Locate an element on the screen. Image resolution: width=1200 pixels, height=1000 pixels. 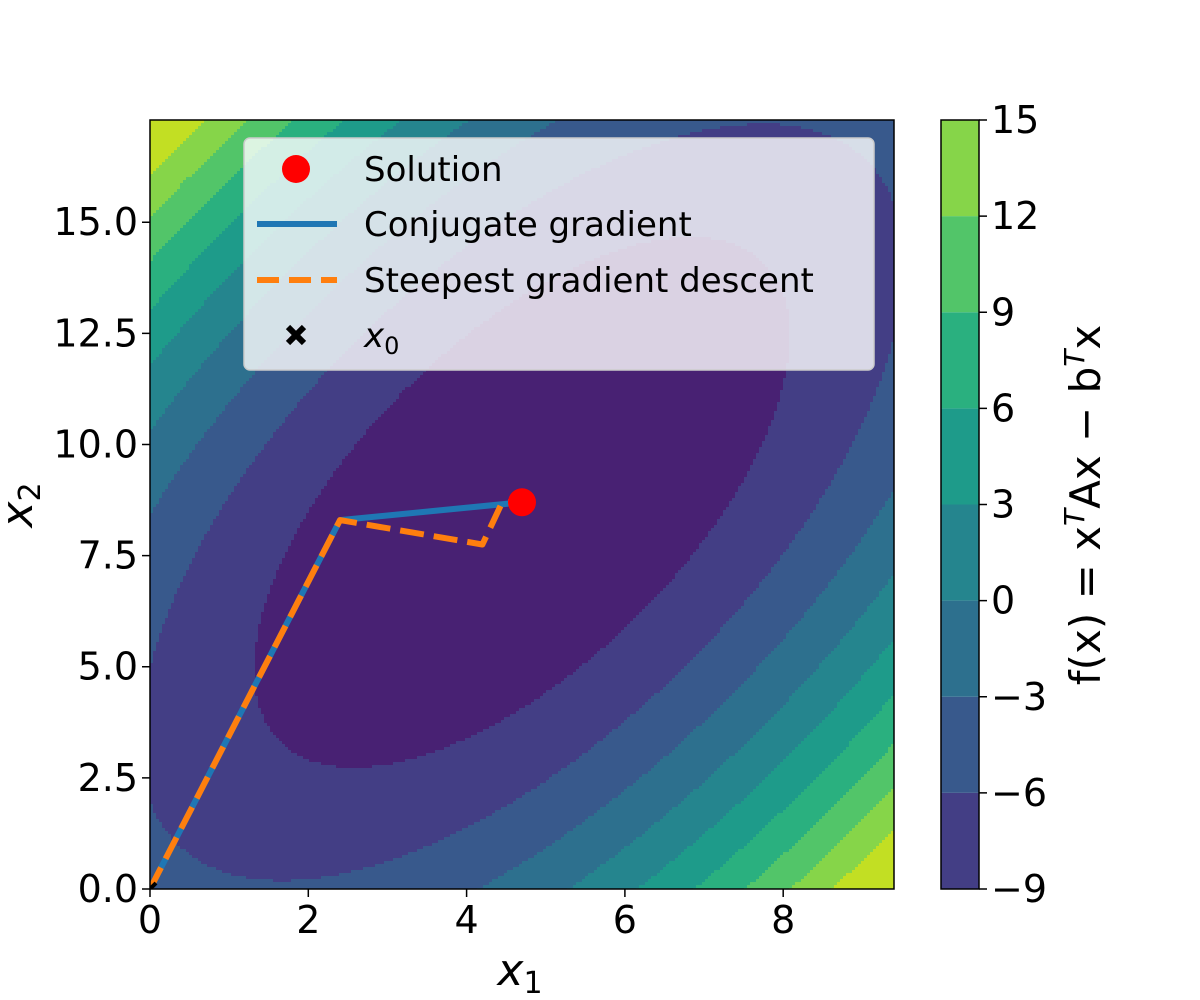
solution-marker is located at coordinates (522, 502).